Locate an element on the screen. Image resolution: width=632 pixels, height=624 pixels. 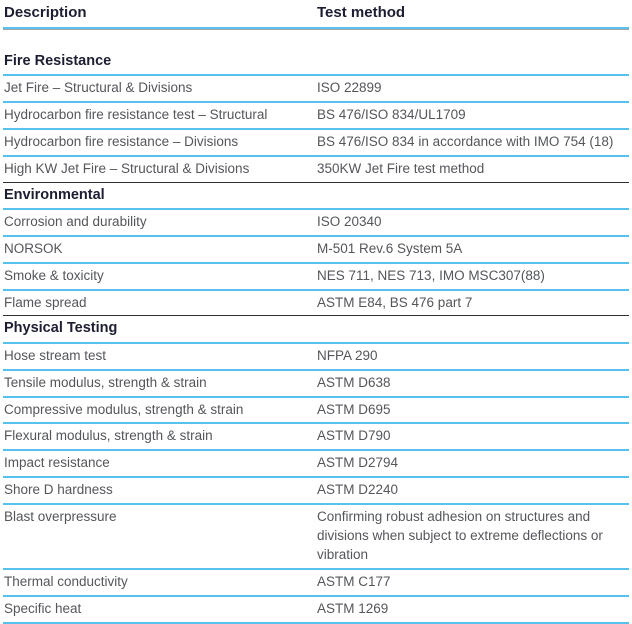
section-title: Physical Testing is located at coordinates (316, 328).